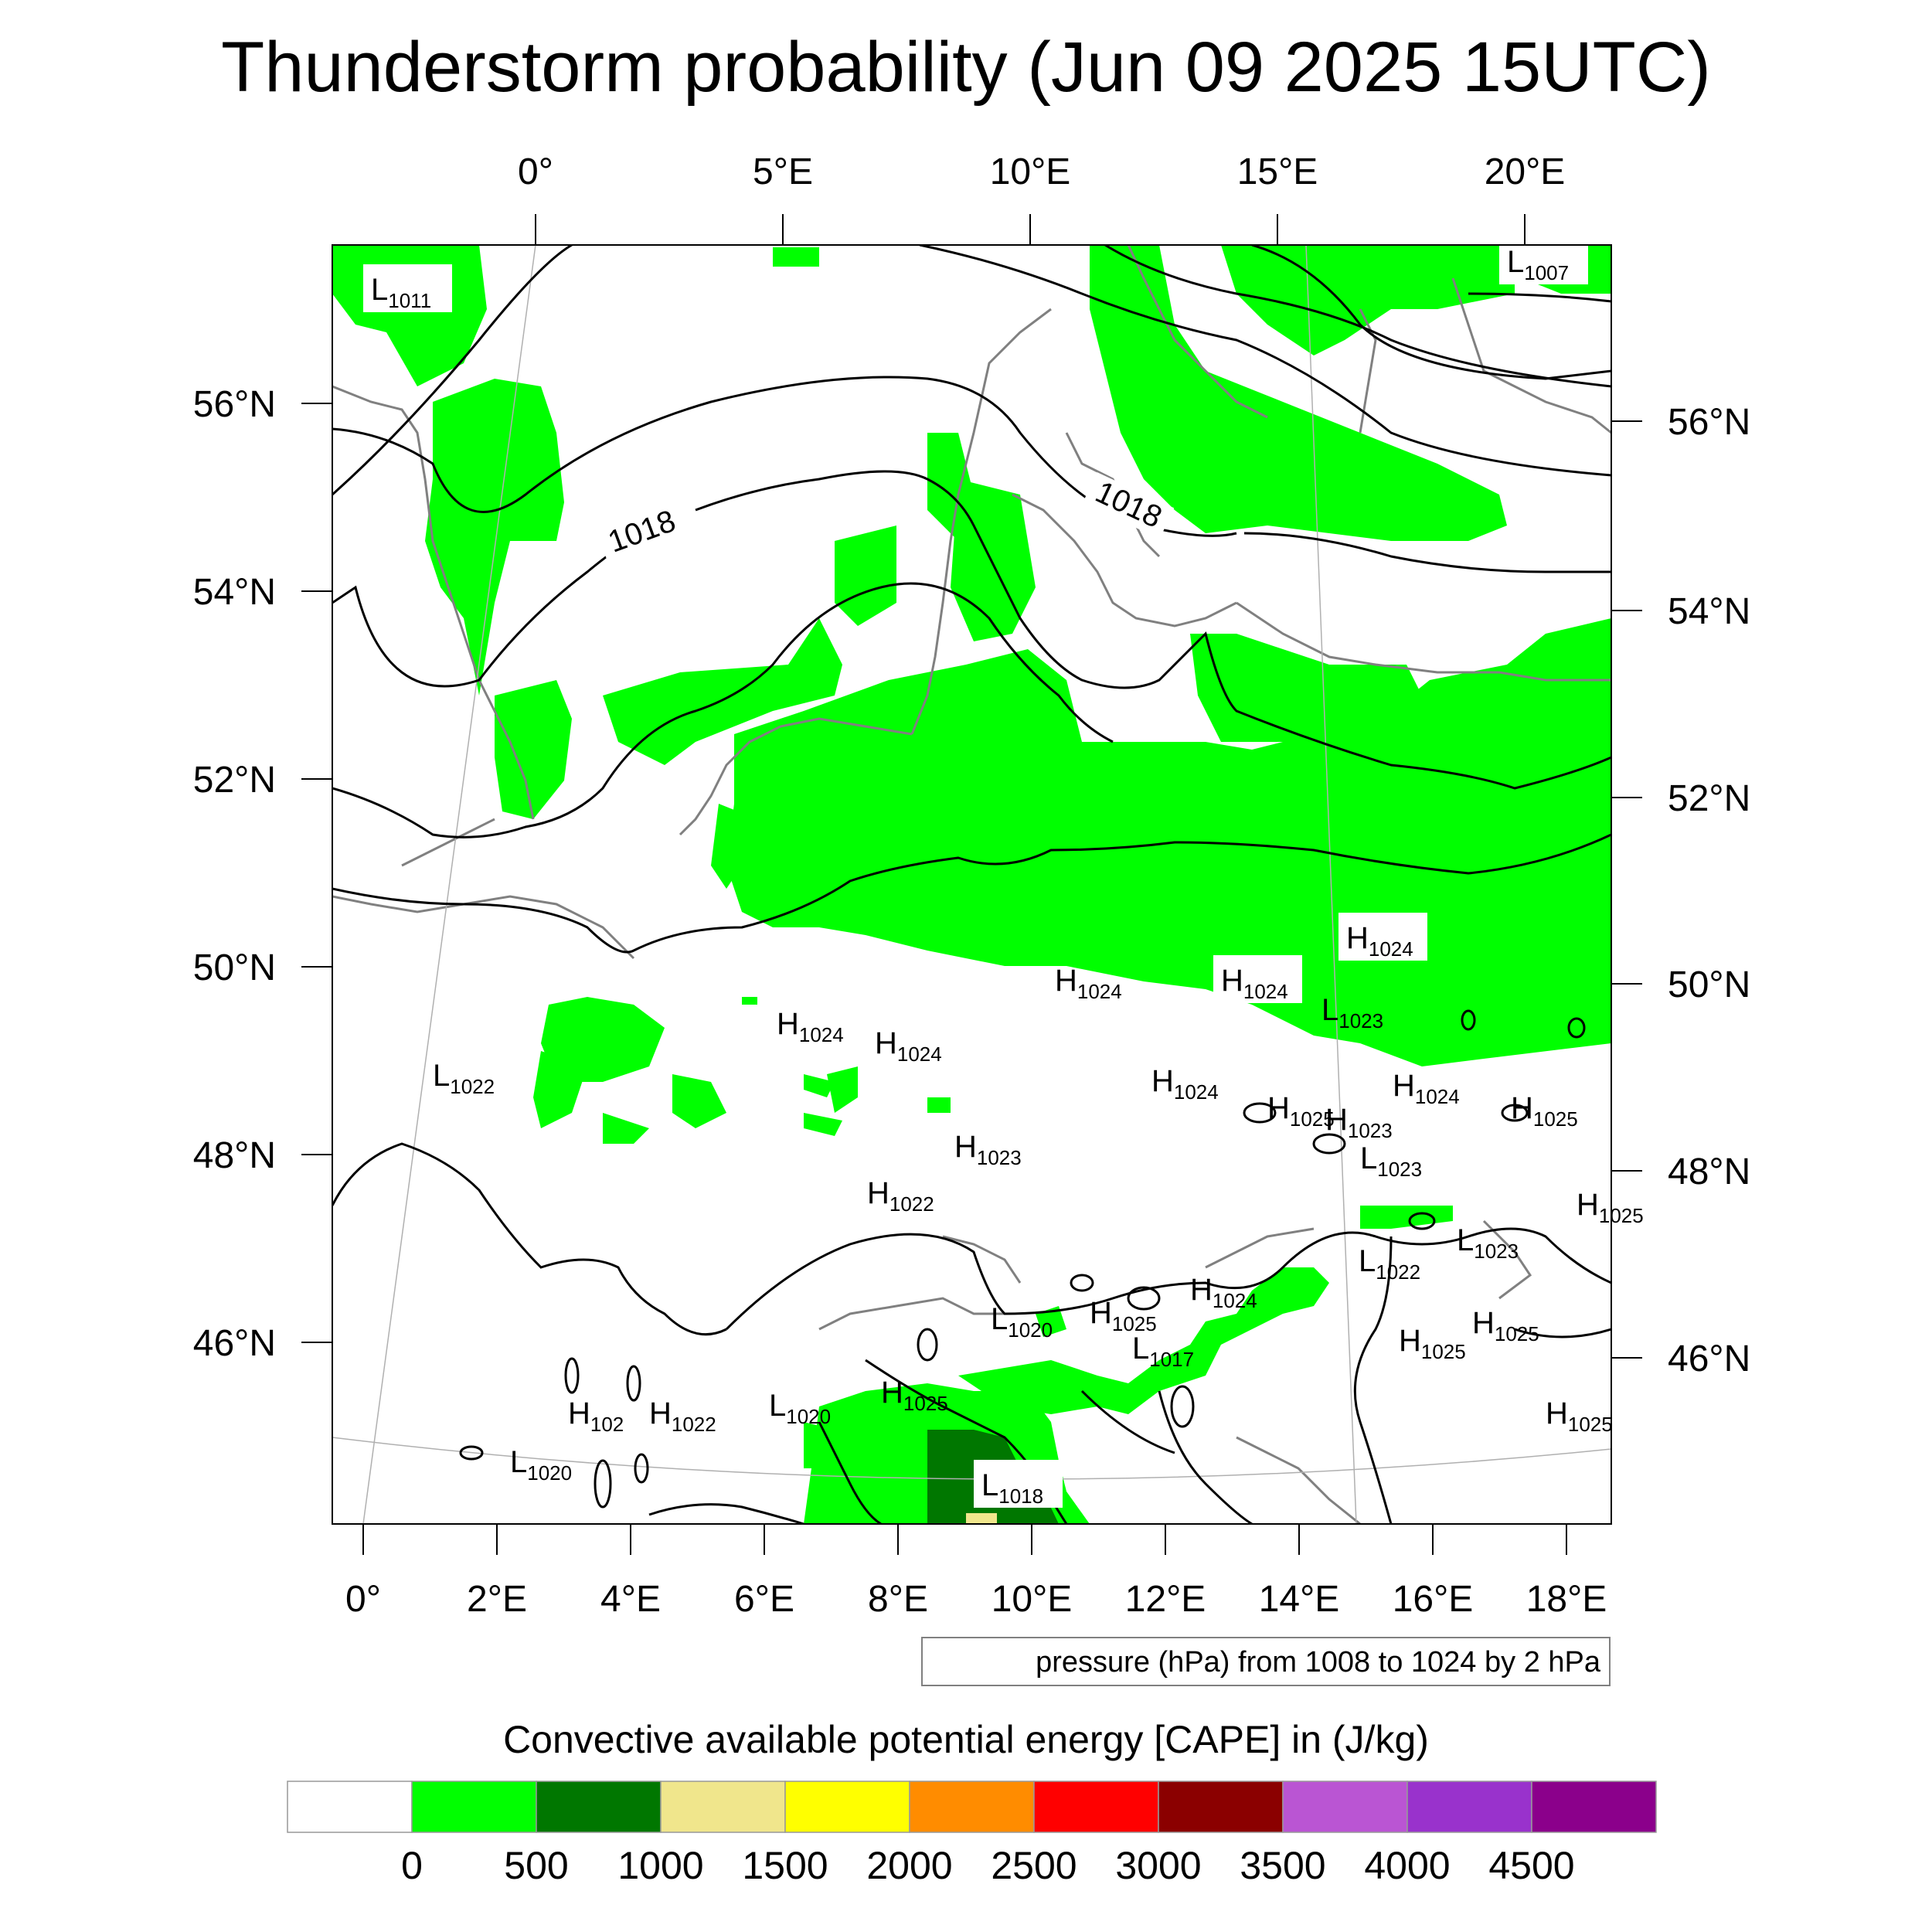 The image size is (1932, 1932). Describe the element at coordinates (535, 171) in the screenshot. I see `top-lon-label: 0°` at that location.